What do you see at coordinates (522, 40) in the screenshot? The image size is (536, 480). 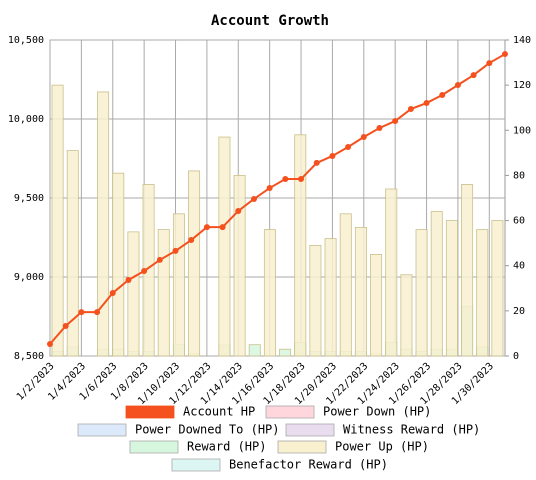 I see `y2-tick-label: 140` at bounding box center [522, 40].